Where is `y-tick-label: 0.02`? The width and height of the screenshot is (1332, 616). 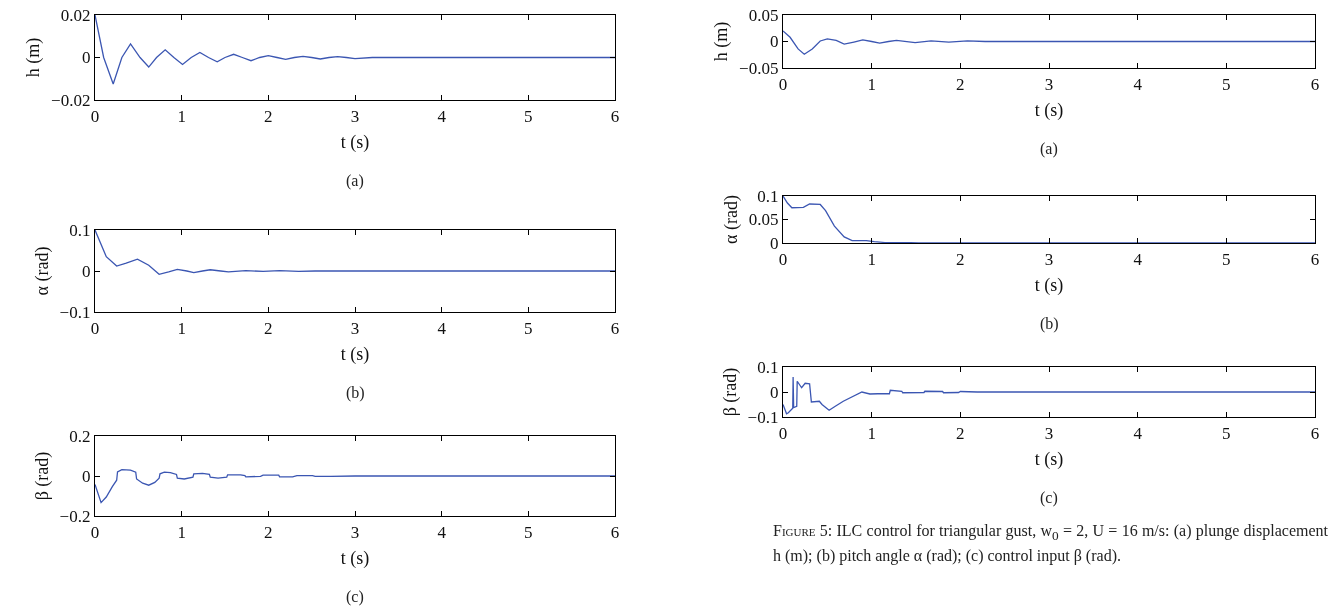 y-tick-label: 0.02 is located at coordinates (75, 15).